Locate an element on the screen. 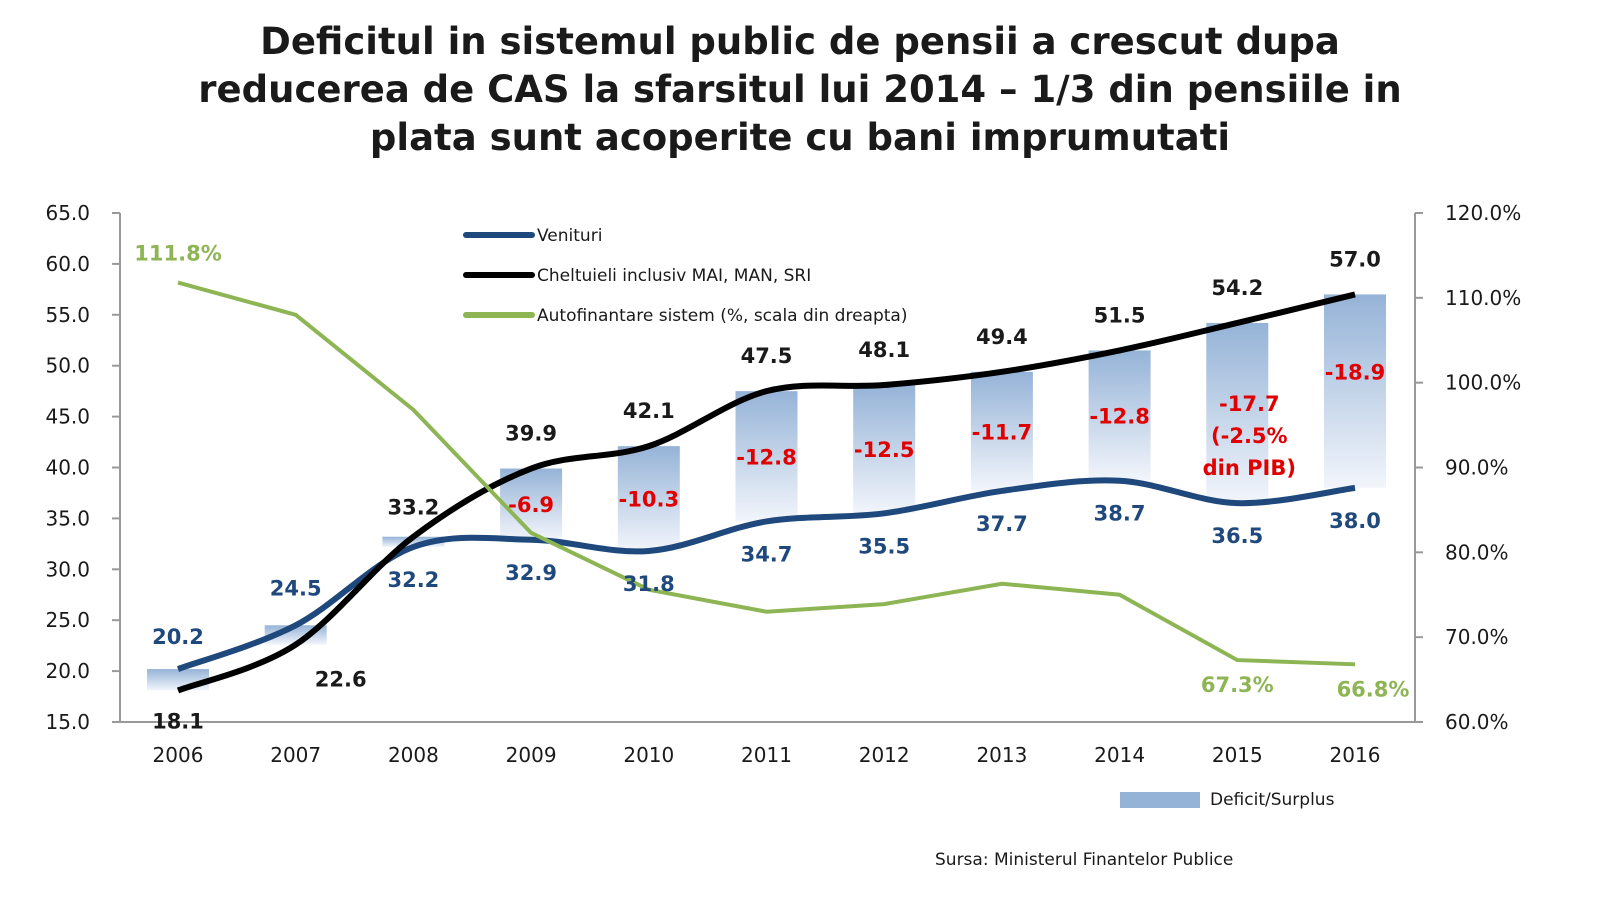  legend-label: Venituri is located at coordinates (569, 236).